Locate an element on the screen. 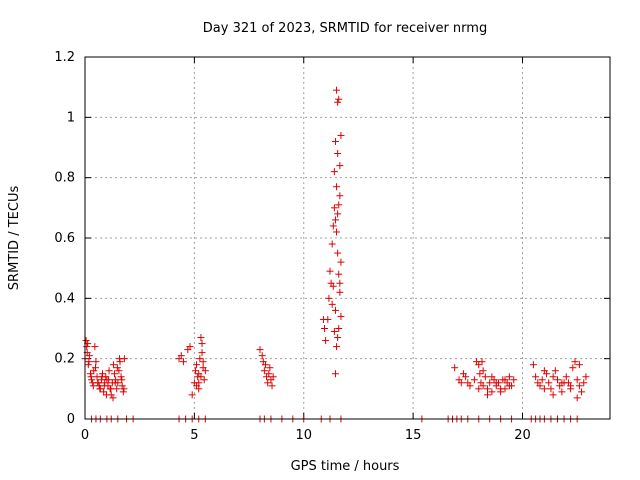 The image size is (640, 480). x-tick-label: 10 is located at coordinates (303, 435).